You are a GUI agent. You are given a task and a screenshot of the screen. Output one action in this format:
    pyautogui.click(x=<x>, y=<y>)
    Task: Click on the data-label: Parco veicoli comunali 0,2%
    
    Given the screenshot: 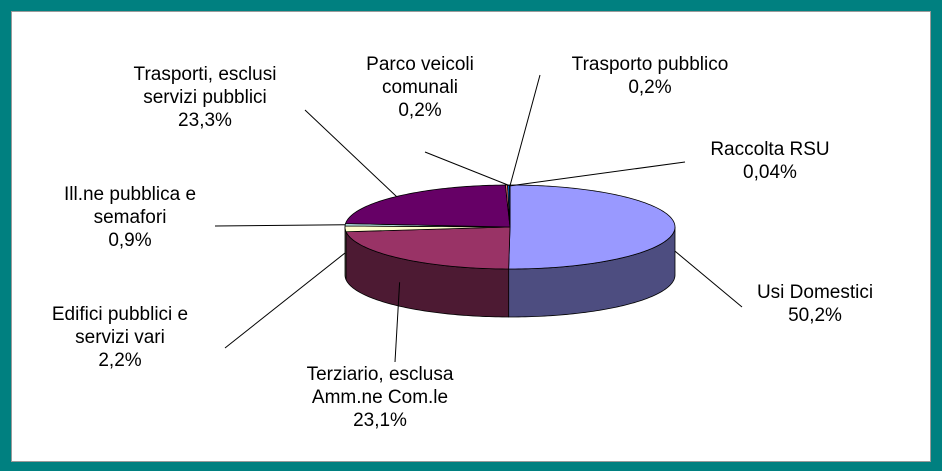 What is the action you would take?
    pyautogui.click(x=420, y=87)
    